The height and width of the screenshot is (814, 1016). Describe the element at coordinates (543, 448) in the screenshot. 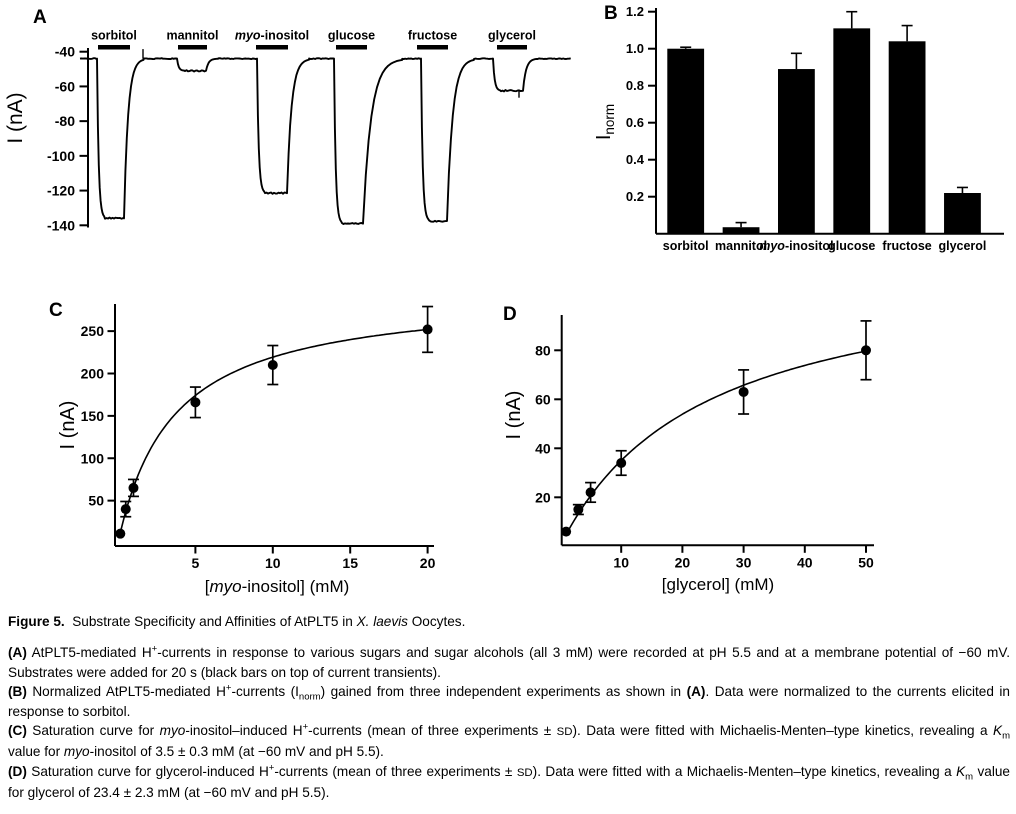

I see `y-tick-label: 40` at that location.